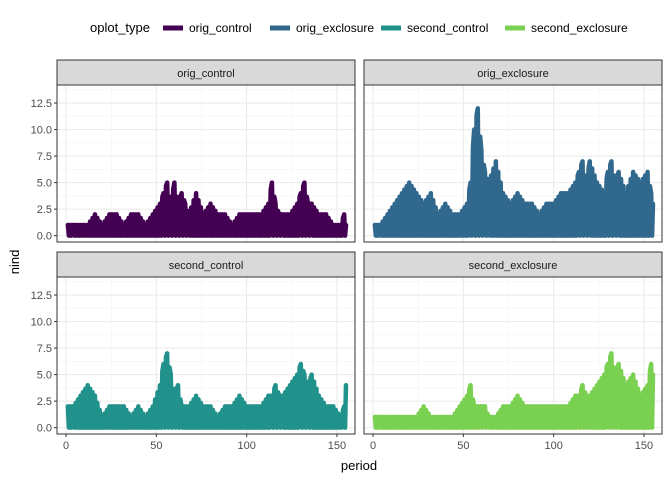 The height and width of the screenshot is (480, 672). Describe the element at coordinates (335, 28) in the screenshot. I see `legend-label: orig_exclosure` at that location.